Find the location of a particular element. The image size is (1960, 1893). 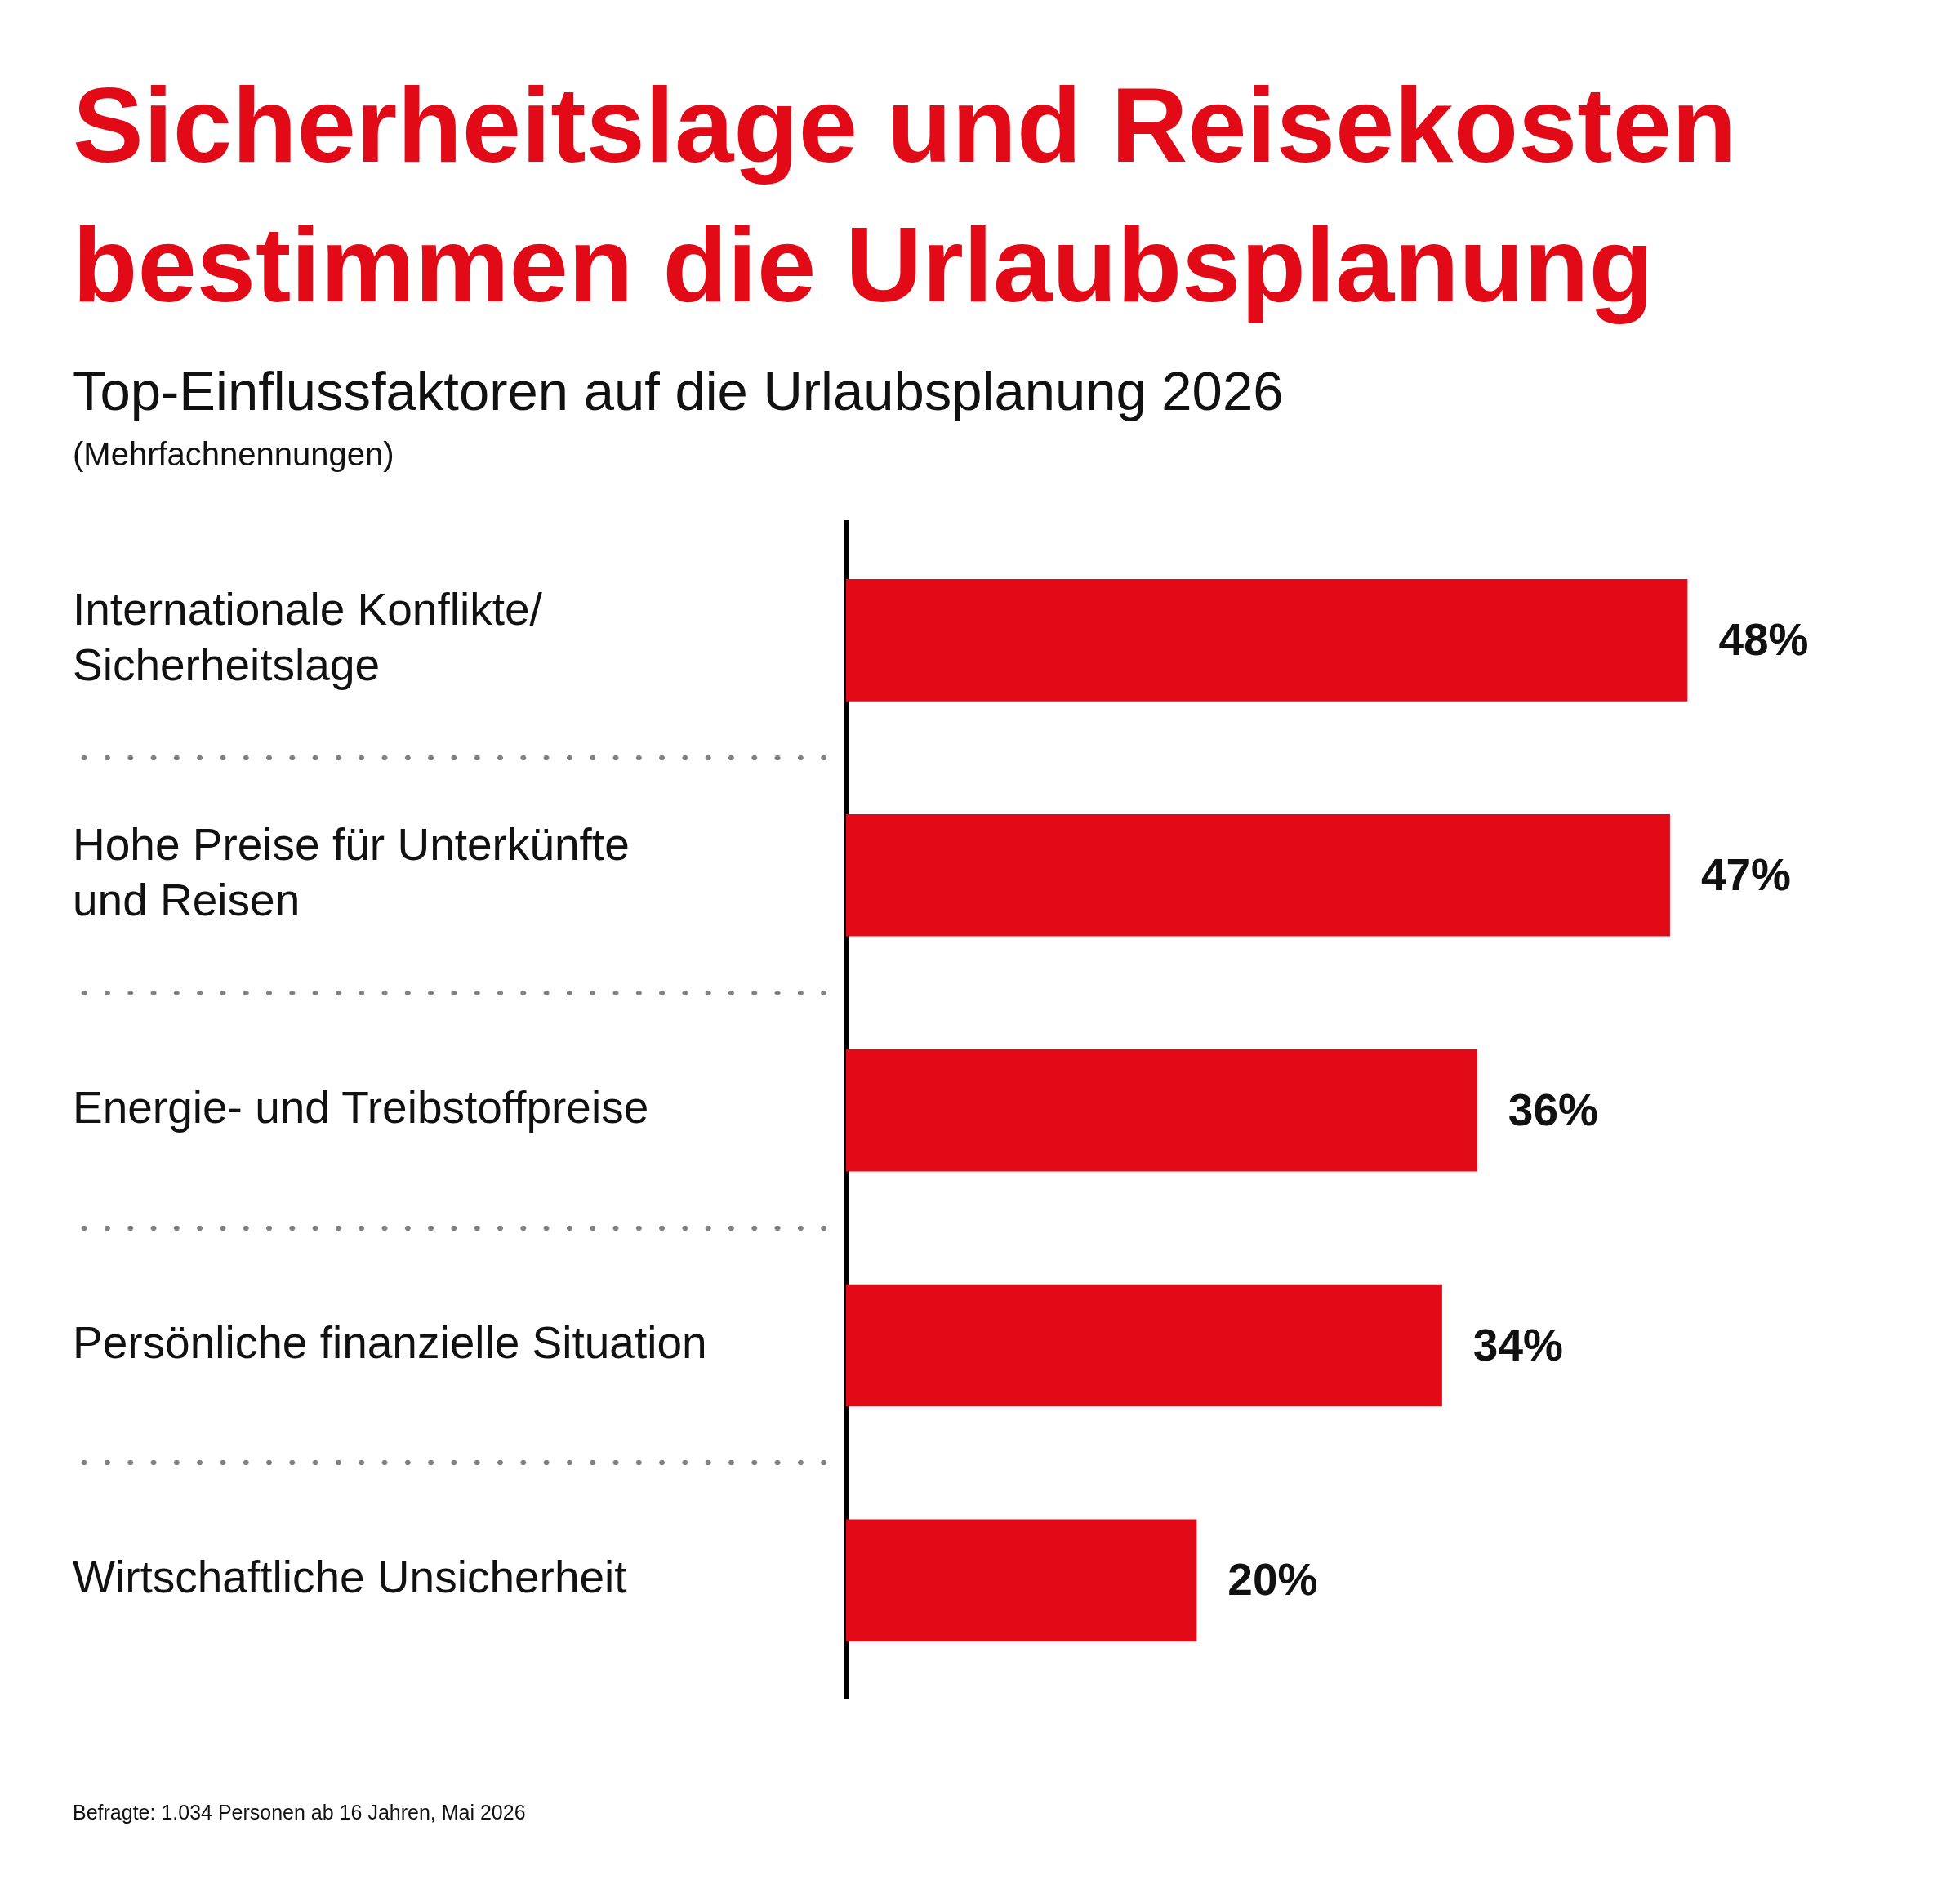

y-tick-label: Persönliche finanzielle Situation is located at coordinates (390, 1342).